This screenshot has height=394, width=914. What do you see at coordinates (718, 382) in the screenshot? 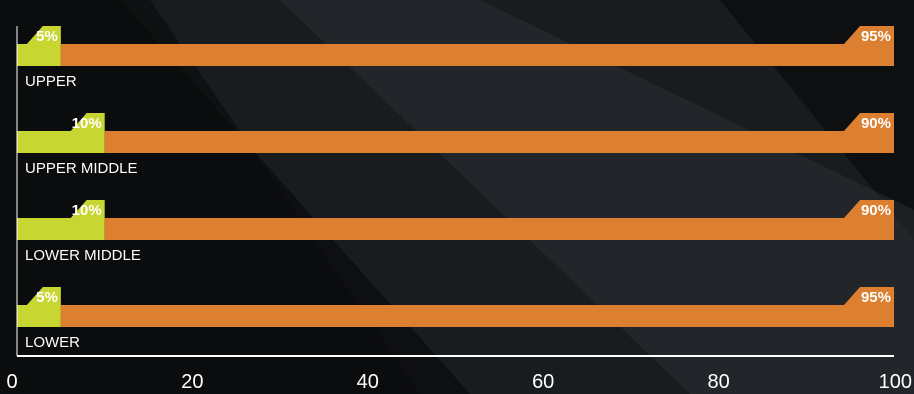
I see `x-tick-label-4: 80` at bounding box center [718, 382].